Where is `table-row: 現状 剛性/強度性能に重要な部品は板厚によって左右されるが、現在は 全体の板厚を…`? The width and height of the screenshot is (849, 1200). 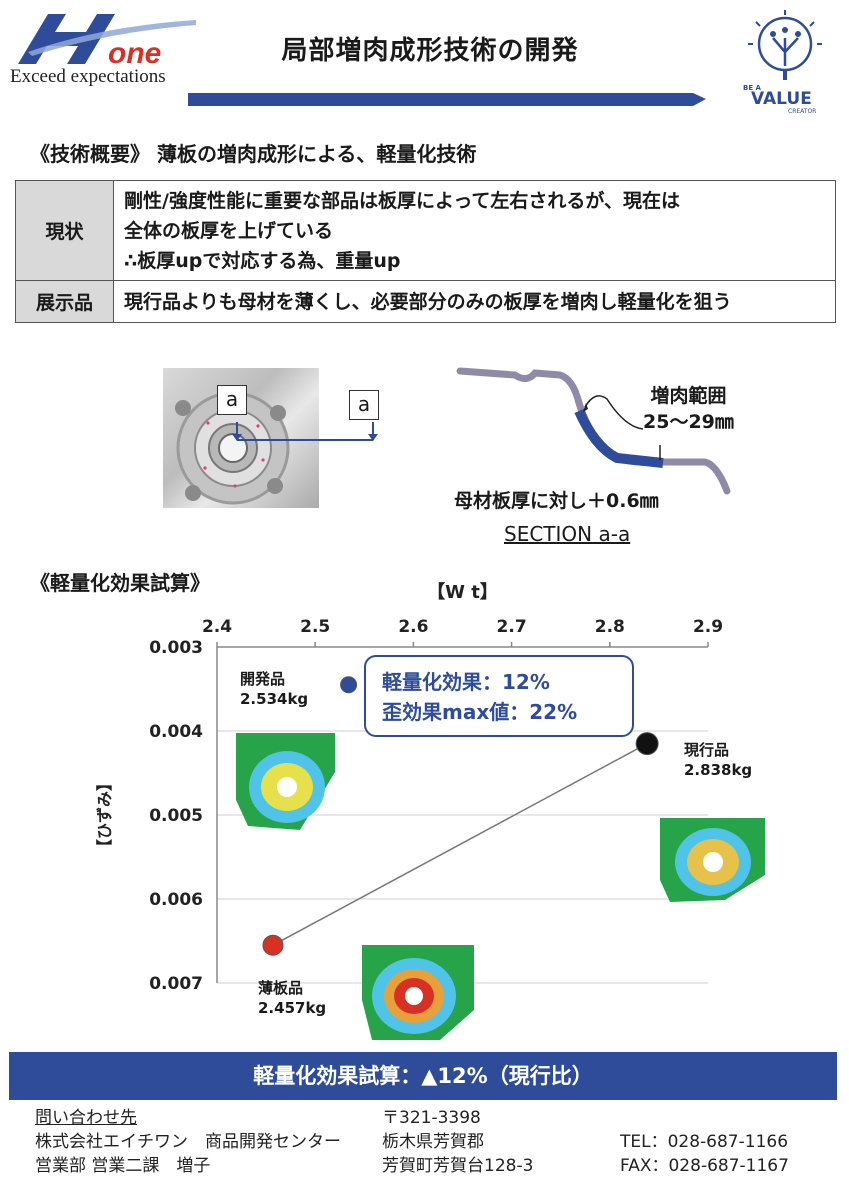 table-row: 現状 剛性/強度性能に重要な部品は板厚によって左右されるが、現在は 全体の板厚を… is located at coordinates (425, 230).